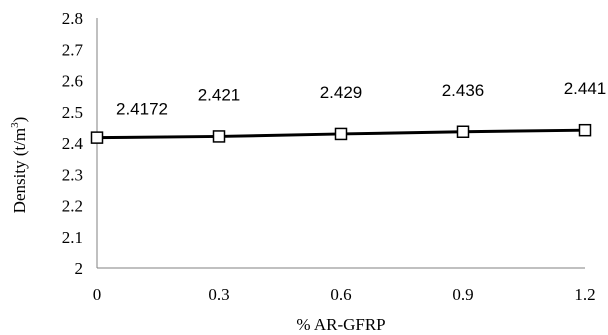 The width and height of the screenshot is (608, 335). What do you see at coordinates (72, 18) in the screenshot?
I see `y-tick-label: 2.8` at bounding box center [72, 18].